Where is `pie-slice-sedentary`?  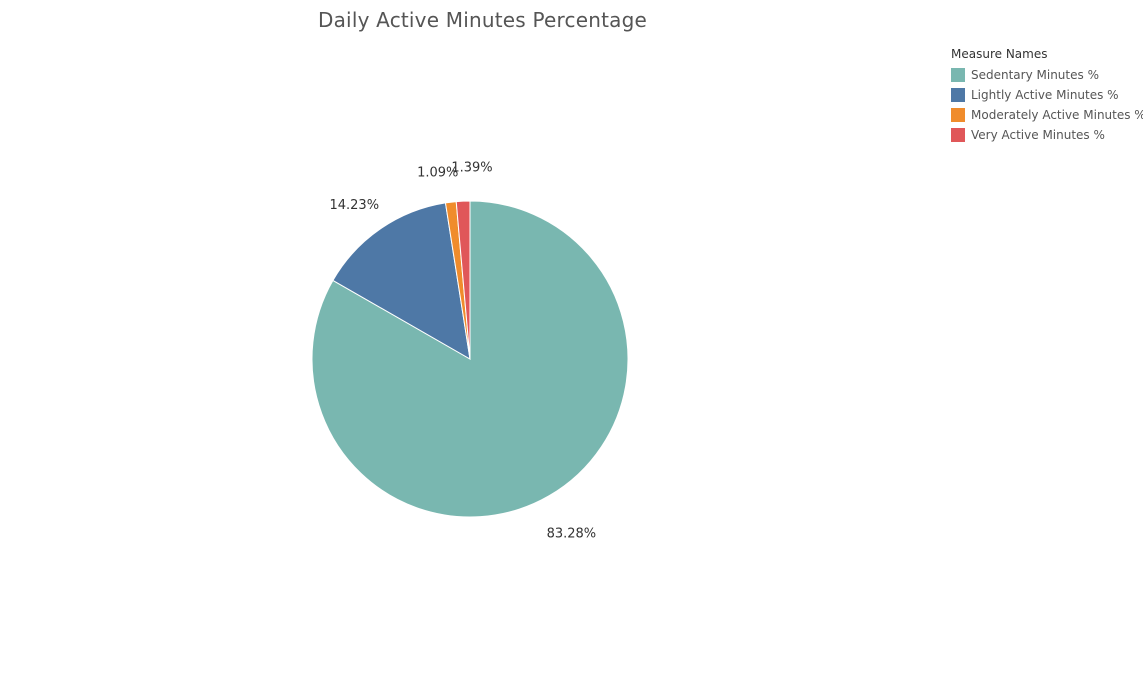
pie-slice-sedentary is located at coordinates (470, 359).